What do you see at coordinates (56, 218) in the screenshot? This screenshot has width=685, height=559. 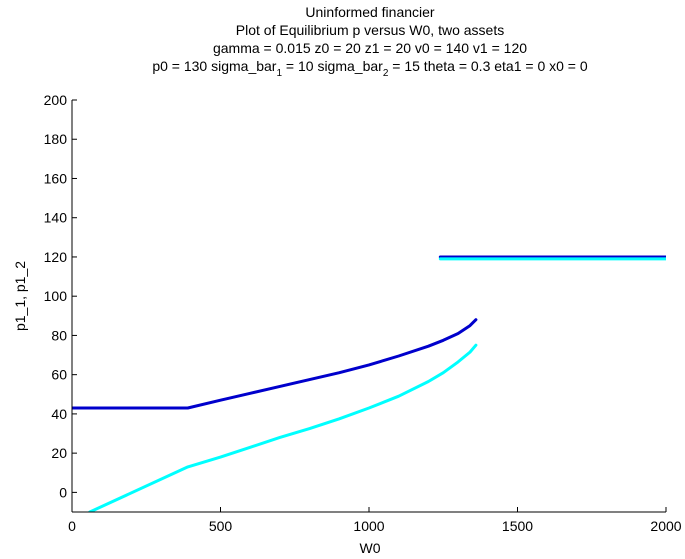 I see `y-tick-label: 140` at bounding box center [56, 218].